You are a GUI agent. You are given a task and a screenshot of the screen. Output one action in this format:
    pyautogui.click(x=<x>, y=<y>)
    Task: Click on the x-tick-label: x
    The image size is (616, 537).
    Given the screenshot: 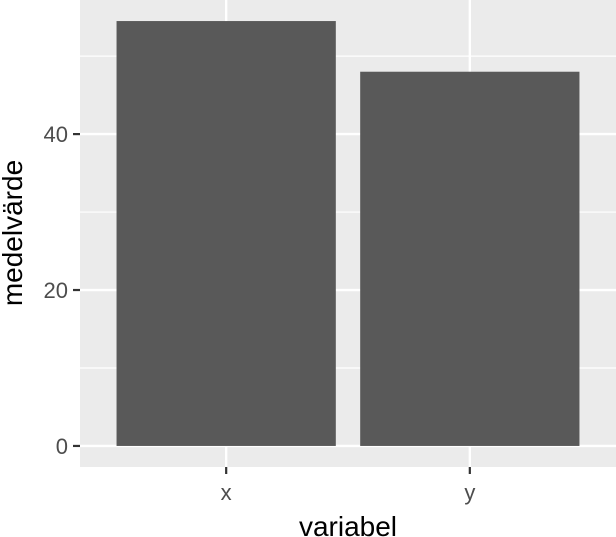 What is the action you would take?
    pyautogui.click(x=226, y=492)
    